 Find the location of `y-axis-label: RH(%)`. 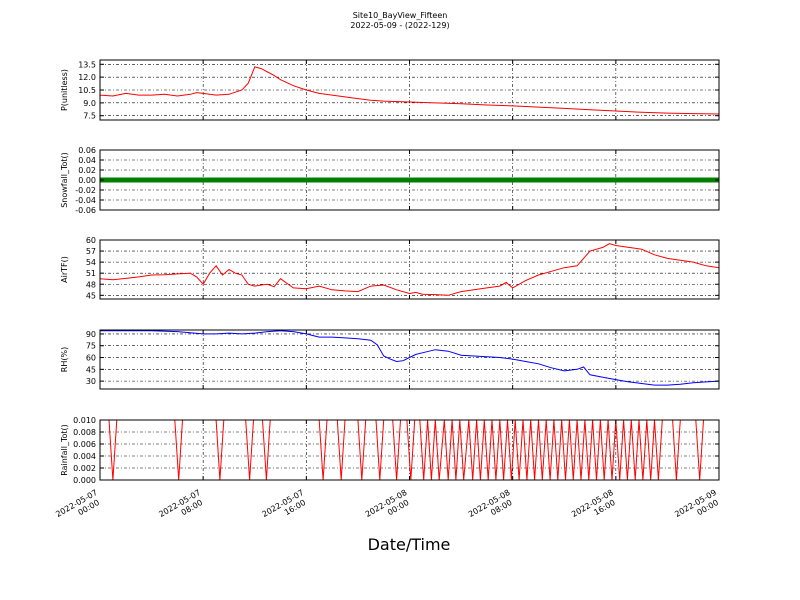

y-axis-label: RH(%) is located at coordinates (64, 359).